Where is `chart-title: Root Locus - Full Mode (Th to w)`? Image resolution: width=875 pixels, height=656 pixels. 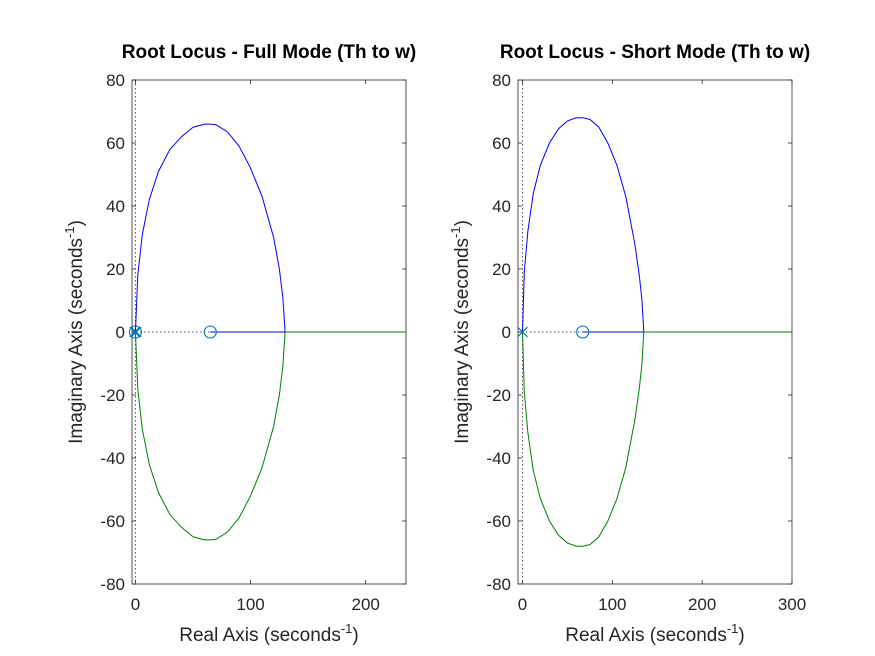
chart-title: Root Locus - Full Mode (Th to w) is located at coordinates (269, 52).